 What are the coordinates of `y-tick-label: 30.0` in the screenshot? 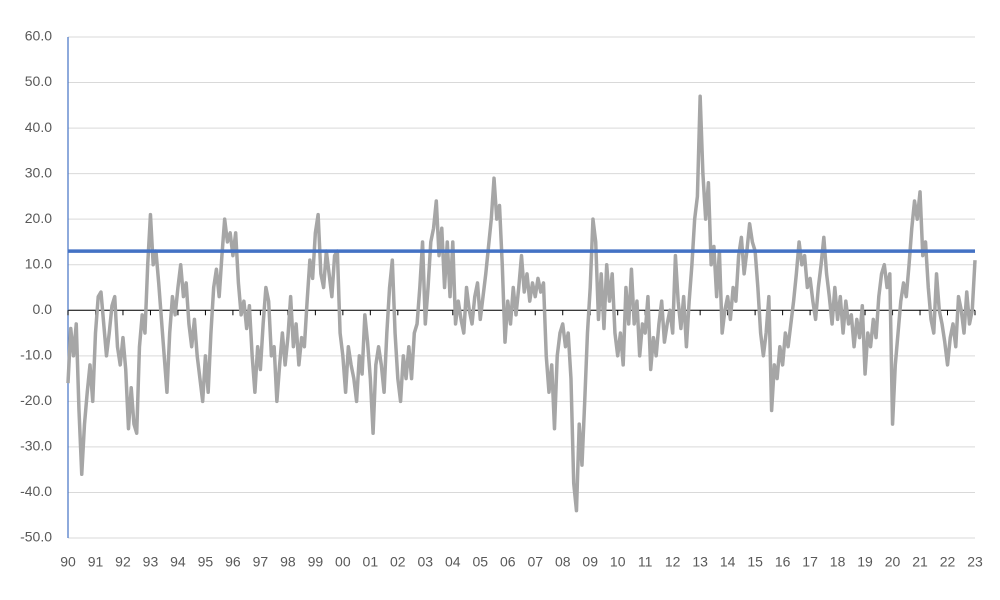 It's located at (38, 172).